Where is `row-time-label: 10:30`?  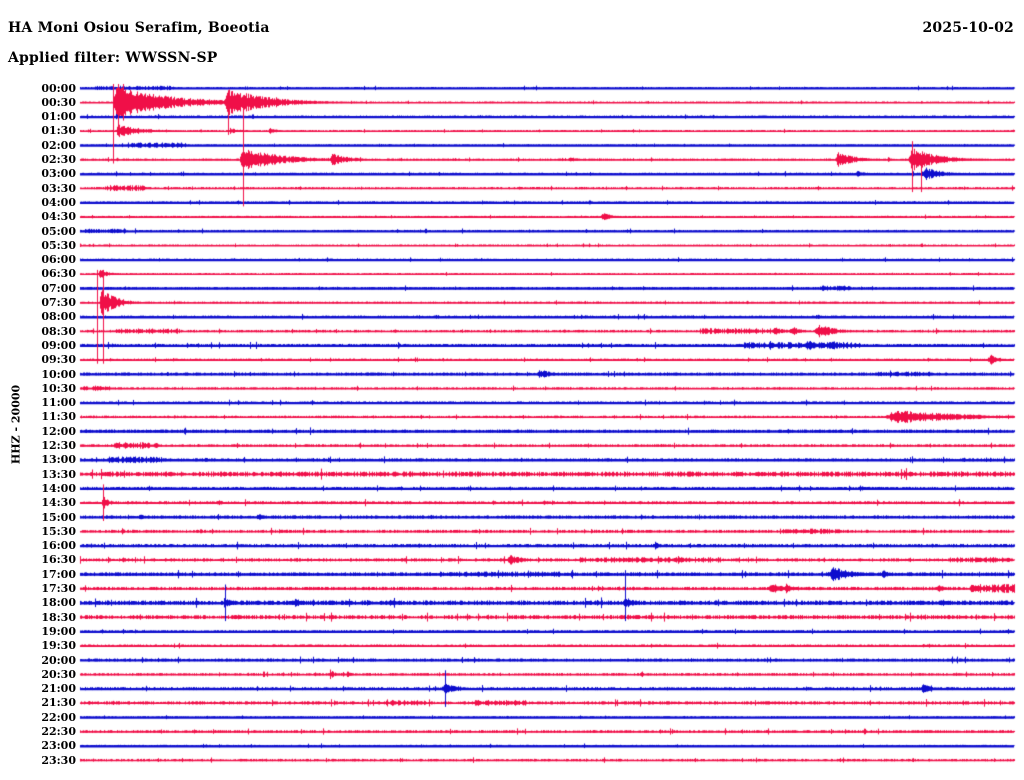
row-time-label: 10:30 is located at coordinates (58, 388).